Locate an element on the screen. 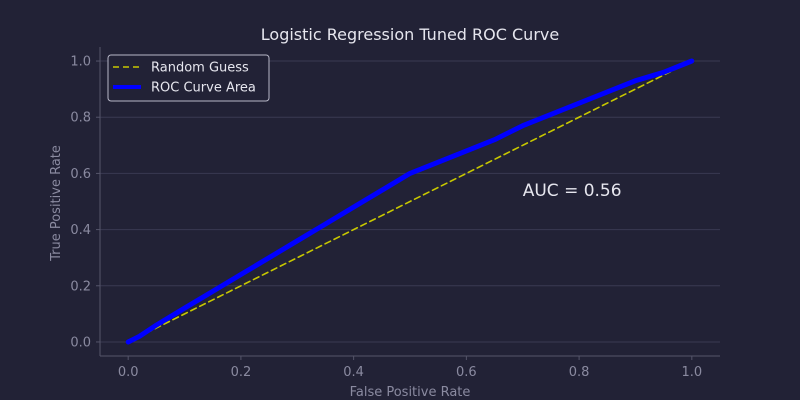  x-tick-label: 0.6 is located at coordinates (466, 372).